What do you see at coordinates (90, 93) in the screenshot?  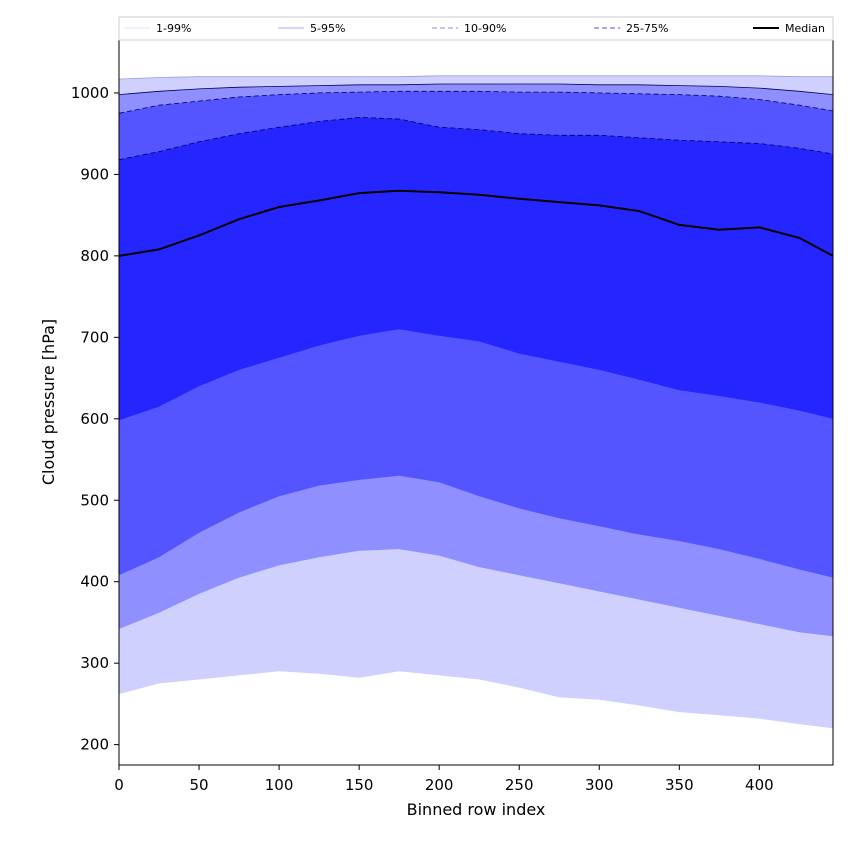 I see `y-tick-label: 1000` at bounding box center [90, 93].